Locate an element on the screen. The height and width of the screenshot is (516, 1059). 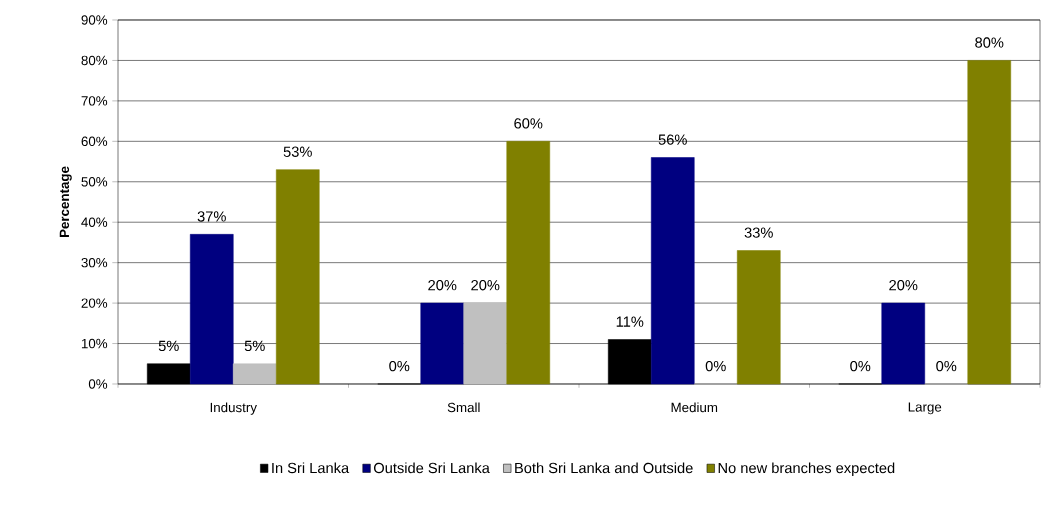
data-label: 60% is located at coordinates (528, 123).